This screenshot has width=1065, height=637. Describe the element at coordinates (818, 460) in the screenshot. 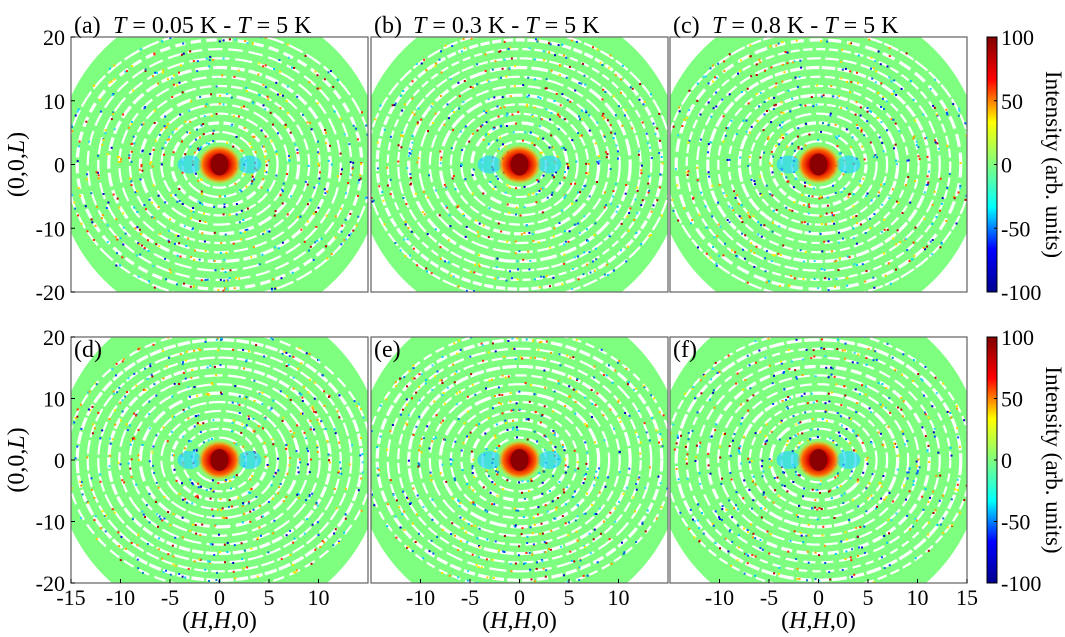

I see `center-core` at that location.